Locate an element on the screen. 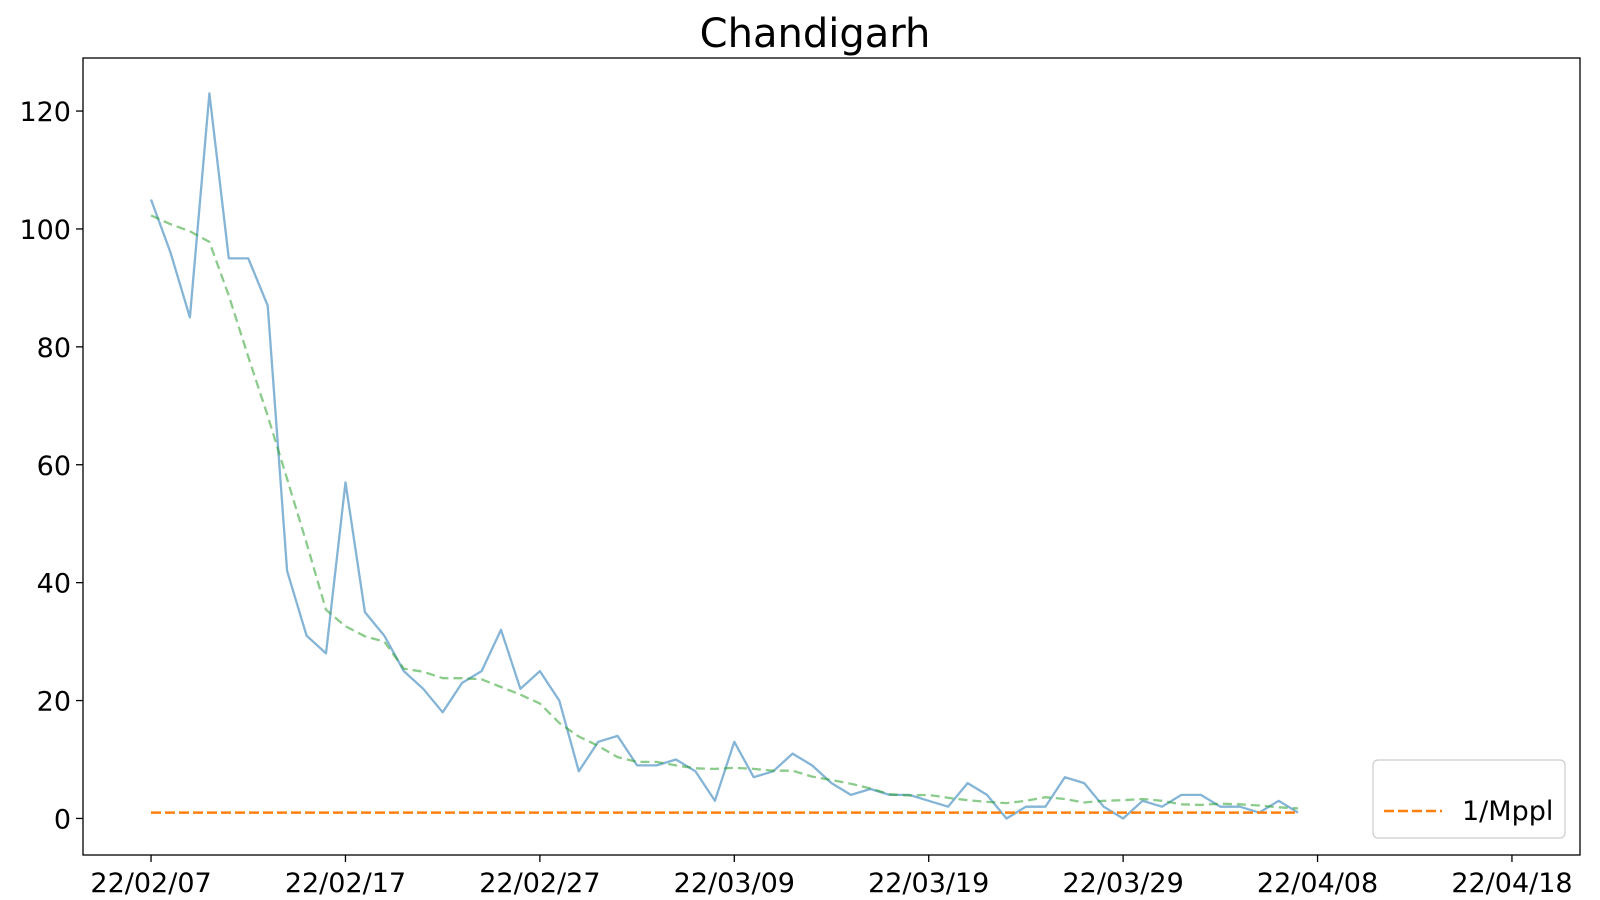 The height and width of the screenshot is (900, 1600). y-tick-label: 60 is located at coordinates (54, 466).